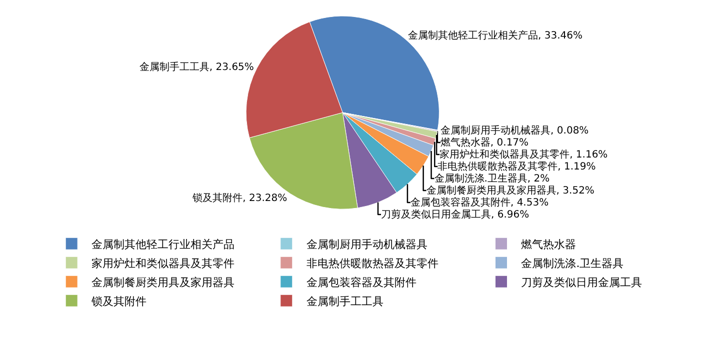  Describe the element at coordinates (484, 142) in the screenshot. I see `data-label: 燃气热水器, 0.17%` at that location.